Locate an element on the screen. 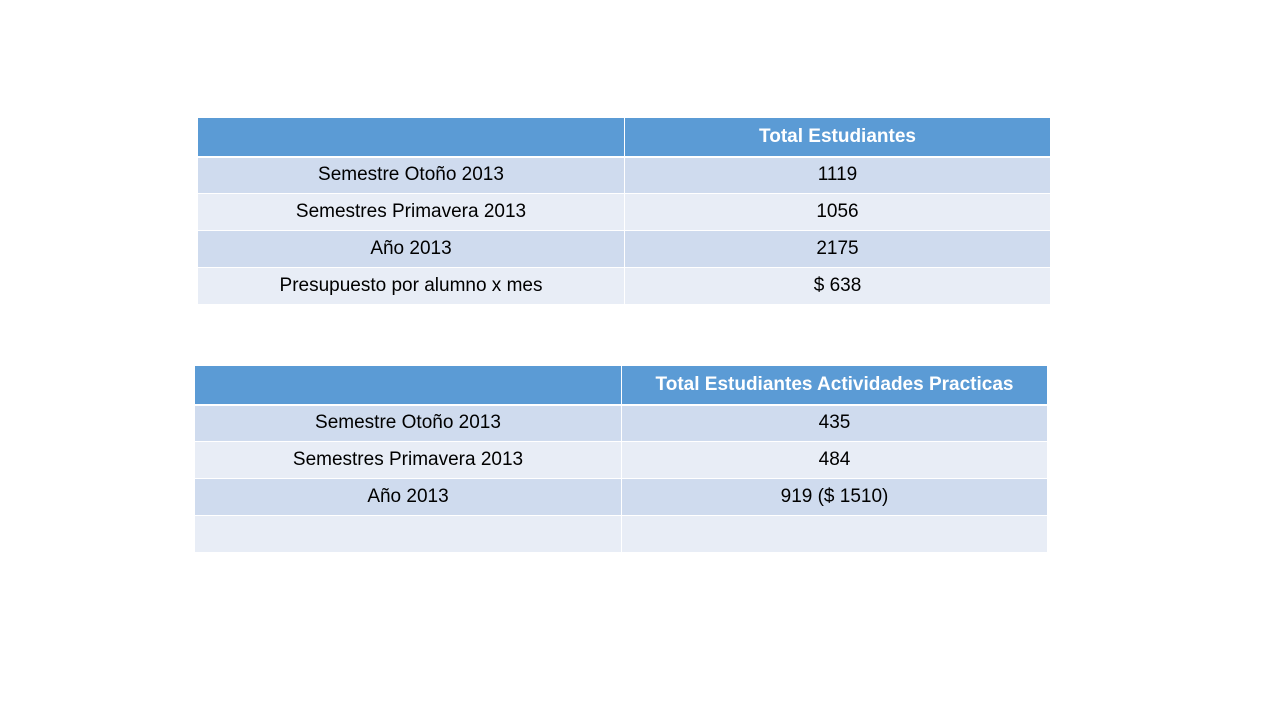 The height and width of the screenshot is (720, 1280). table-row: Semestre Otoño 2013 435 is located at coordinates (621, 423).